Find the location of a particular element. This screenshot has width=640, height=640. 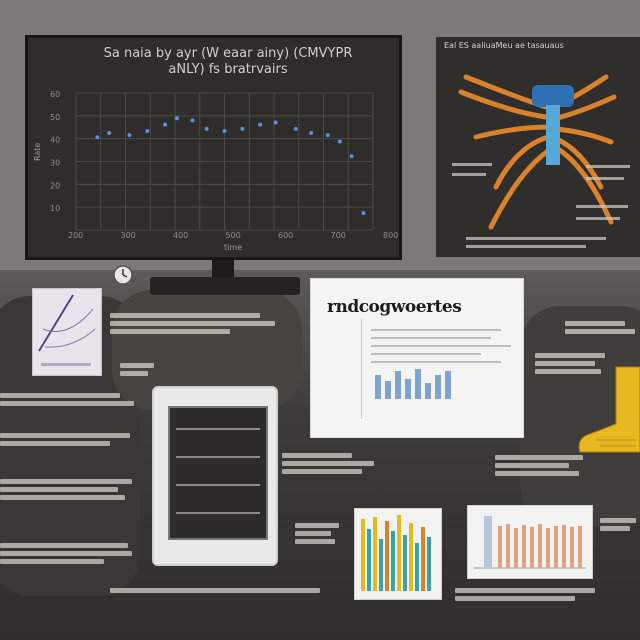

x-tick-label: 500 is located at coordinates (233, 235).